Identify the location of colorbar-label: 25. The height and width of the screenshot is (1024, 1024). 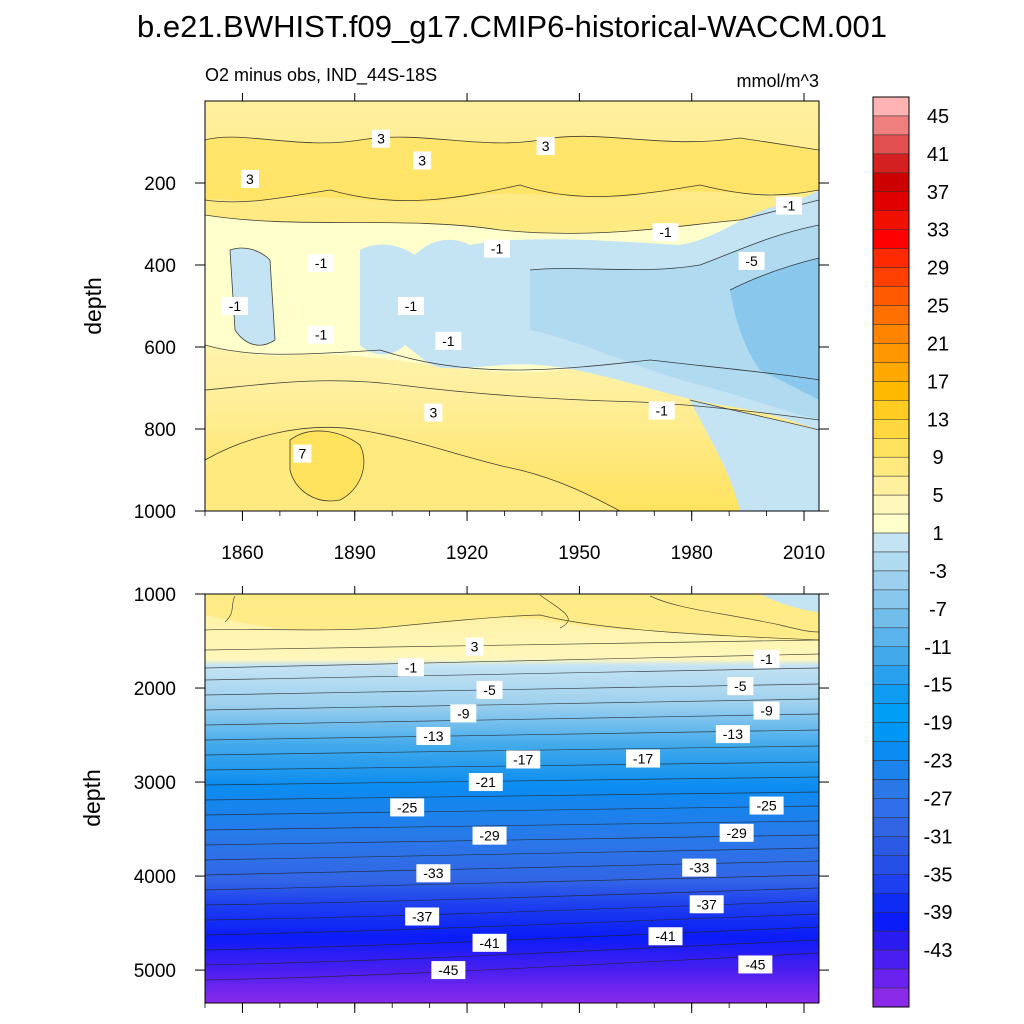
(938, 307).